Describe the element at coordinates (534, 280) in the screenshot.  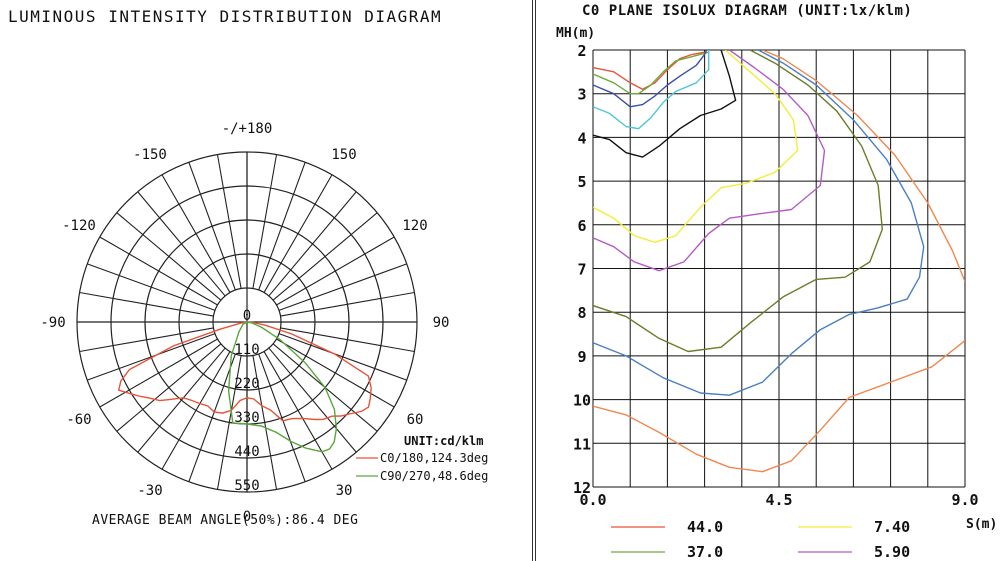
I see `panel-divider` at that location.